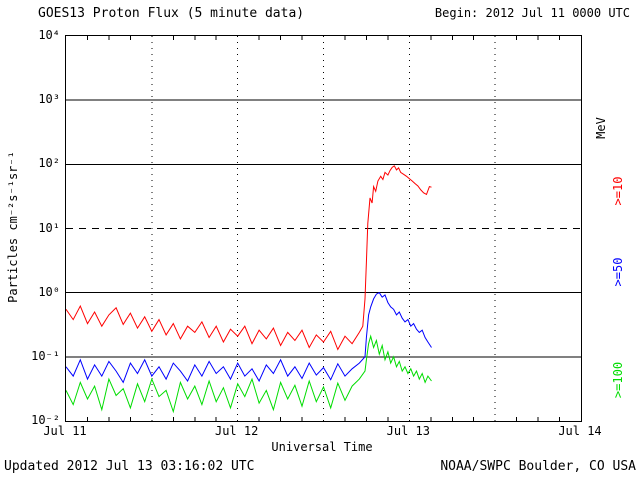 The height and width of the screenshot is (480, 640). I want to click on begin-time-label: Begin: 2012 Jul 11 0000 UTC, so click(532, 13).